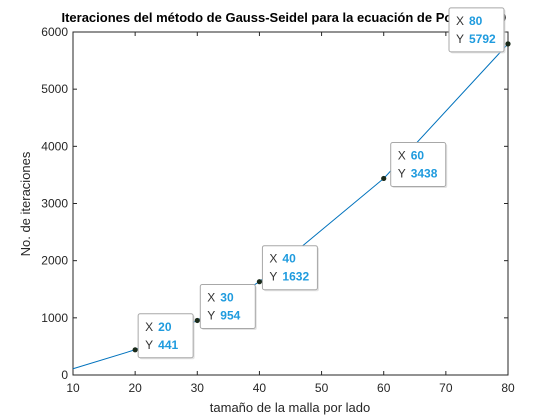 This screenshot has width=560, height=420. I want to click on y-tick-label: 4000, so click(54, 146).